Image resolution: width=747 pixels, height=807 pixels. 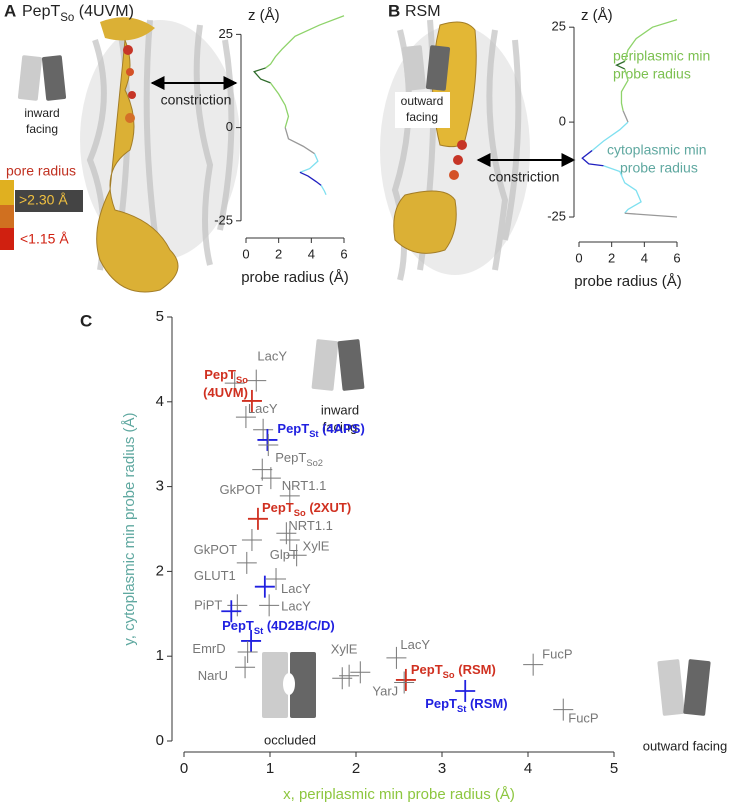 I want to click on point-label: (4UVM), so click(x=225, y=392).